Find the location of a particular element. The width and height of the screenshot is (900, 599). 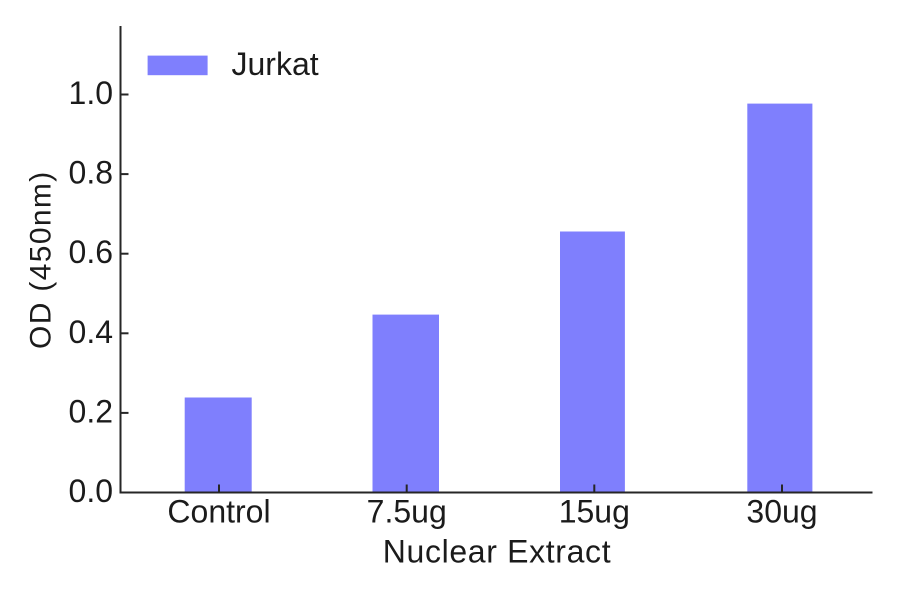

svg-text: Jurkat is located at coordinates (275, 64).